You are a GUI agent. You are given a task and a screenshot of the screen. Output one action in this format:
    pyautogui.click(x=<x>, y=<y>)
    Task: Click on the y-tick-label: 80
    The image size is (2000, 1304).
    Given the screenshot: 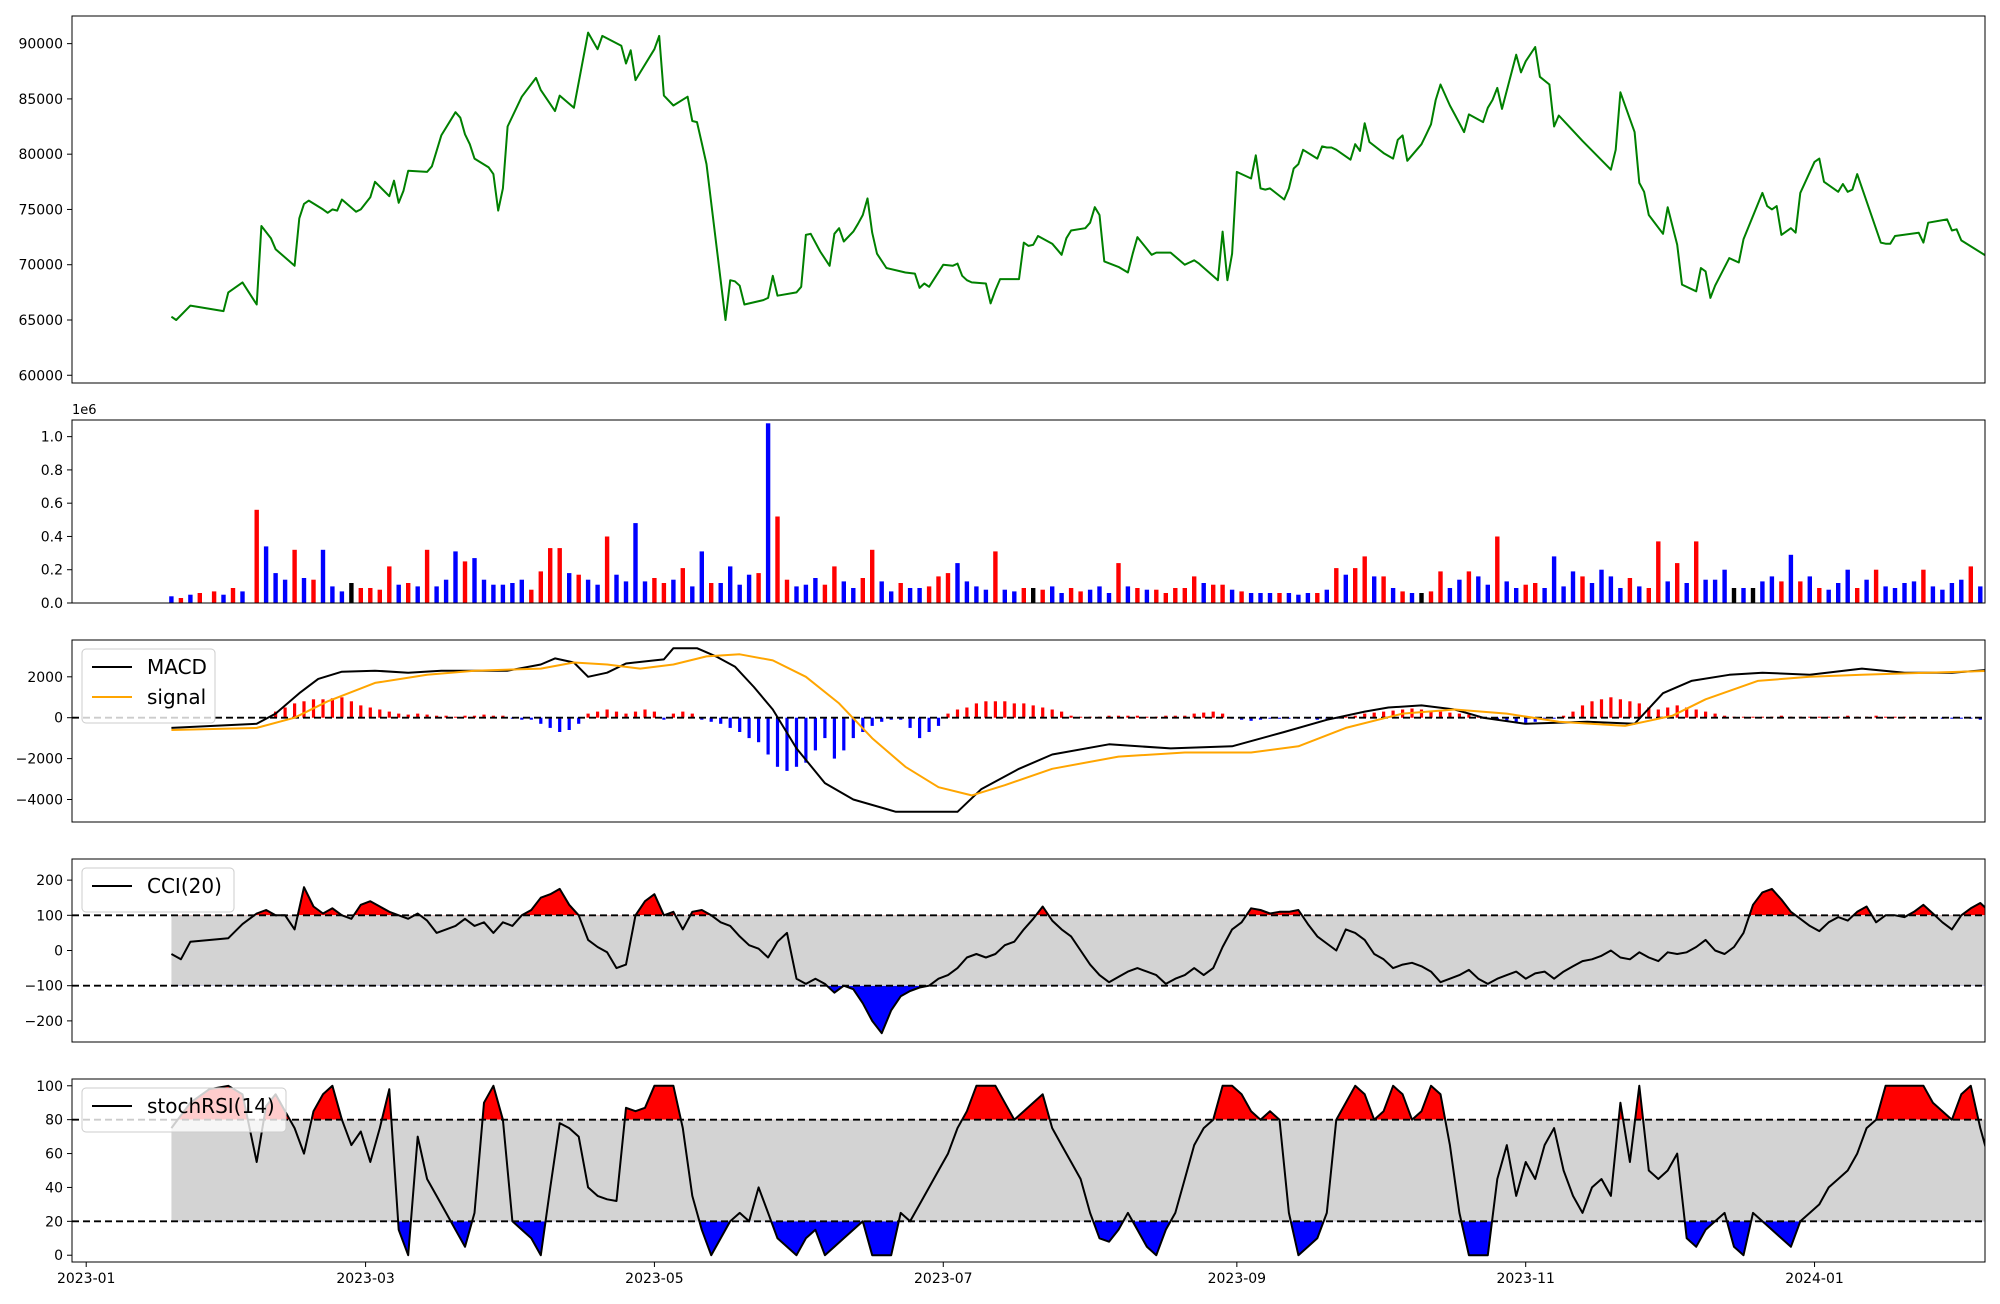 What is the action you would take?
    pyautogui.click(x=54, y=1121)
    